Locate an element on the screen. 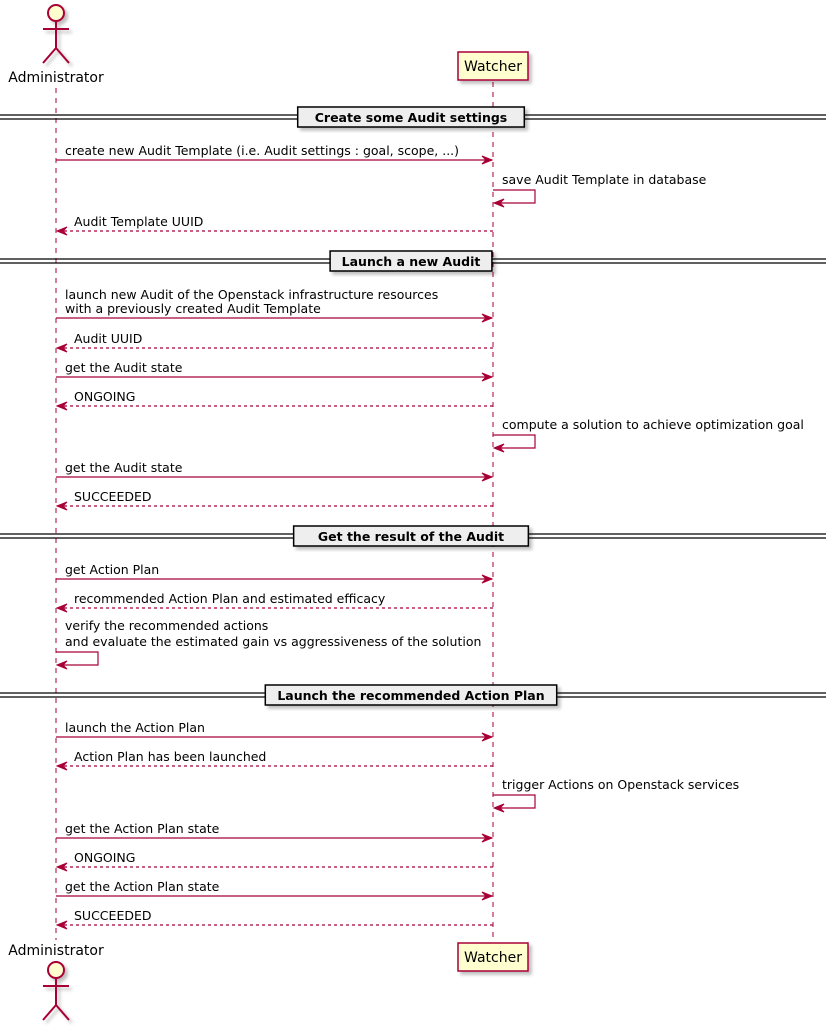 This screenshot has height=1030, width=826. message-sync: get Action Plan is located at coordinates (275, 573).